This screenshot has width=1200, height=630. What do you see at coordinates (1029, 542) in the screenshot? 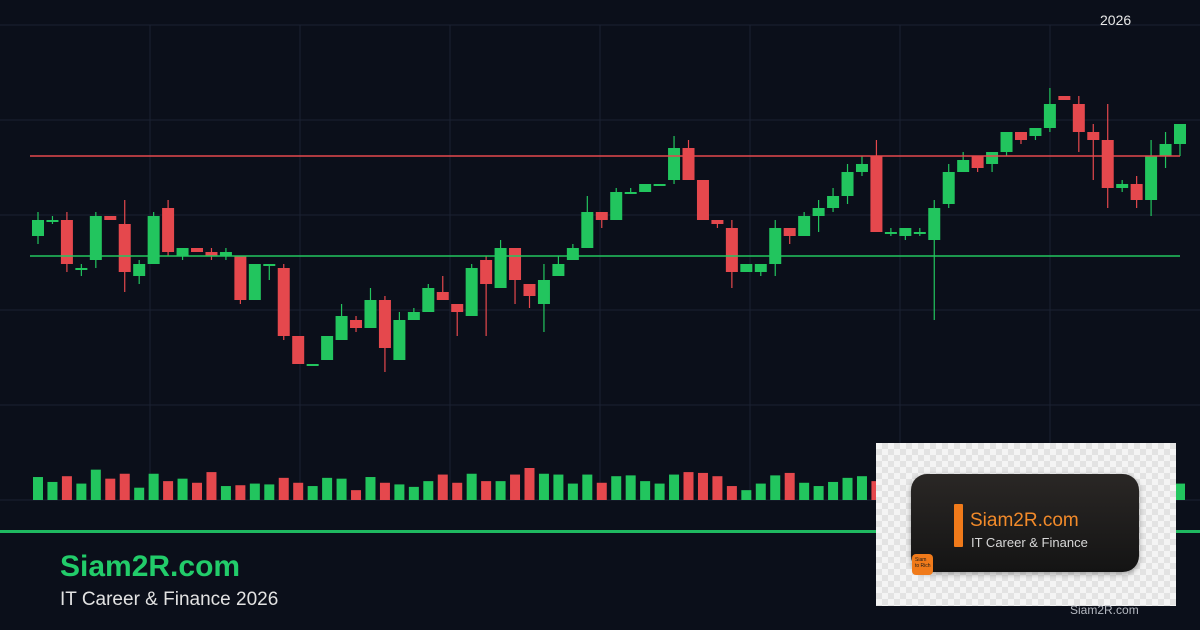
I see `logo-subtitle: IT Career & Finance` at bounding box center [1029, 542].